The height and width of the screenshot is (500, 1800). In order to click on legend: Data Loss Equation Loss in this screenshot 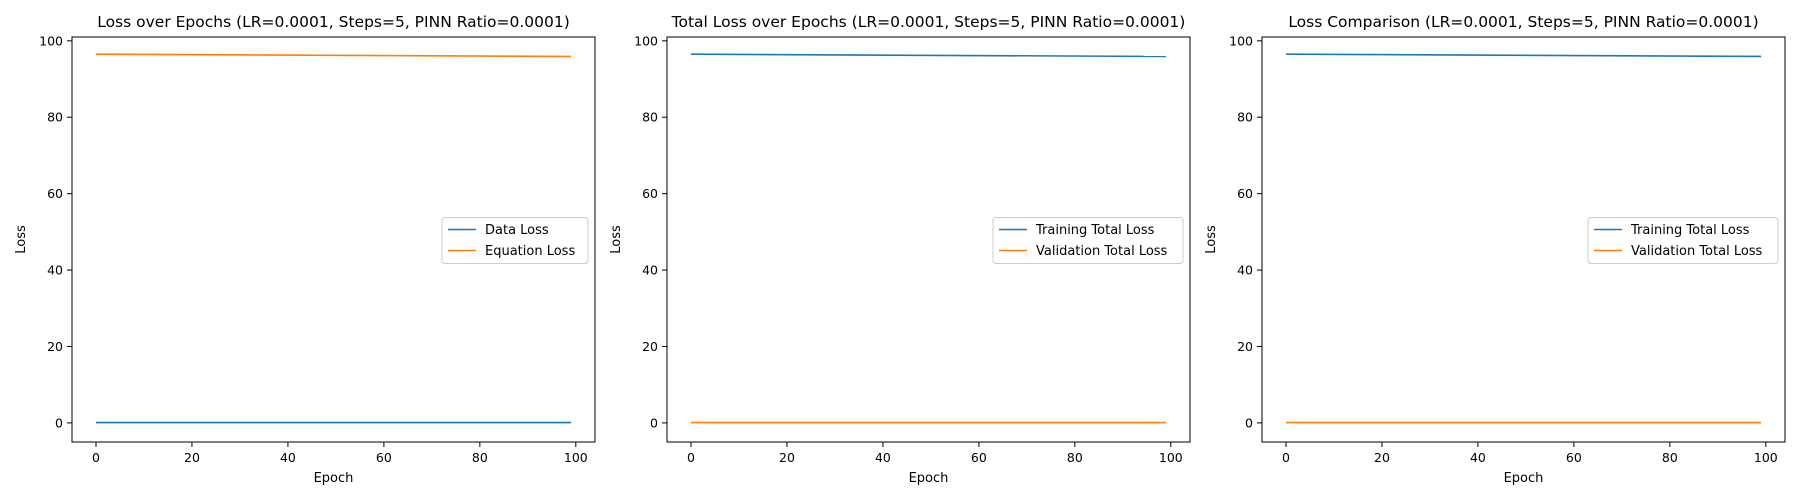, I will do `click(515, 240)`.